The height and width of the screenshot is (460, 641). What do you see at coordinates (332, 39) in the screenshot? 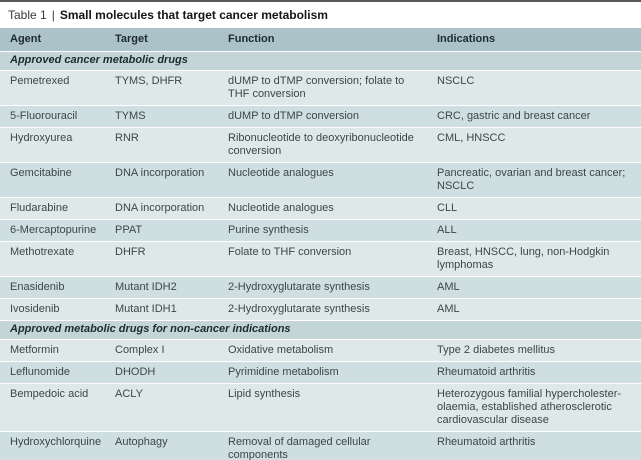
I see `column-header-function: Function` at bounding box center [332, 39].